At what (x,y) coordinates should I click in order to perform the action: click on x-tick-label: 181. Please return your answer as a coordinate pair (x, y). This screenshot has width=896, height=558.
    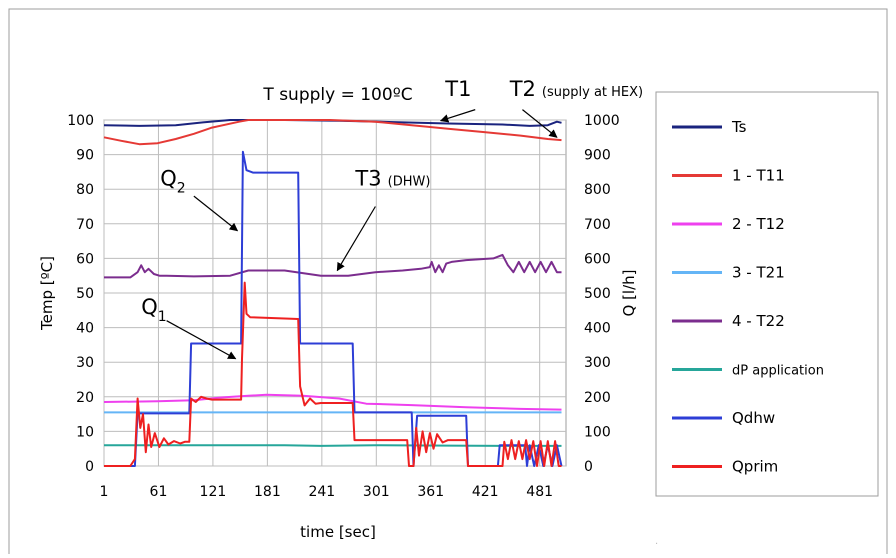
    Looking at the image, I should click on (267, 492).